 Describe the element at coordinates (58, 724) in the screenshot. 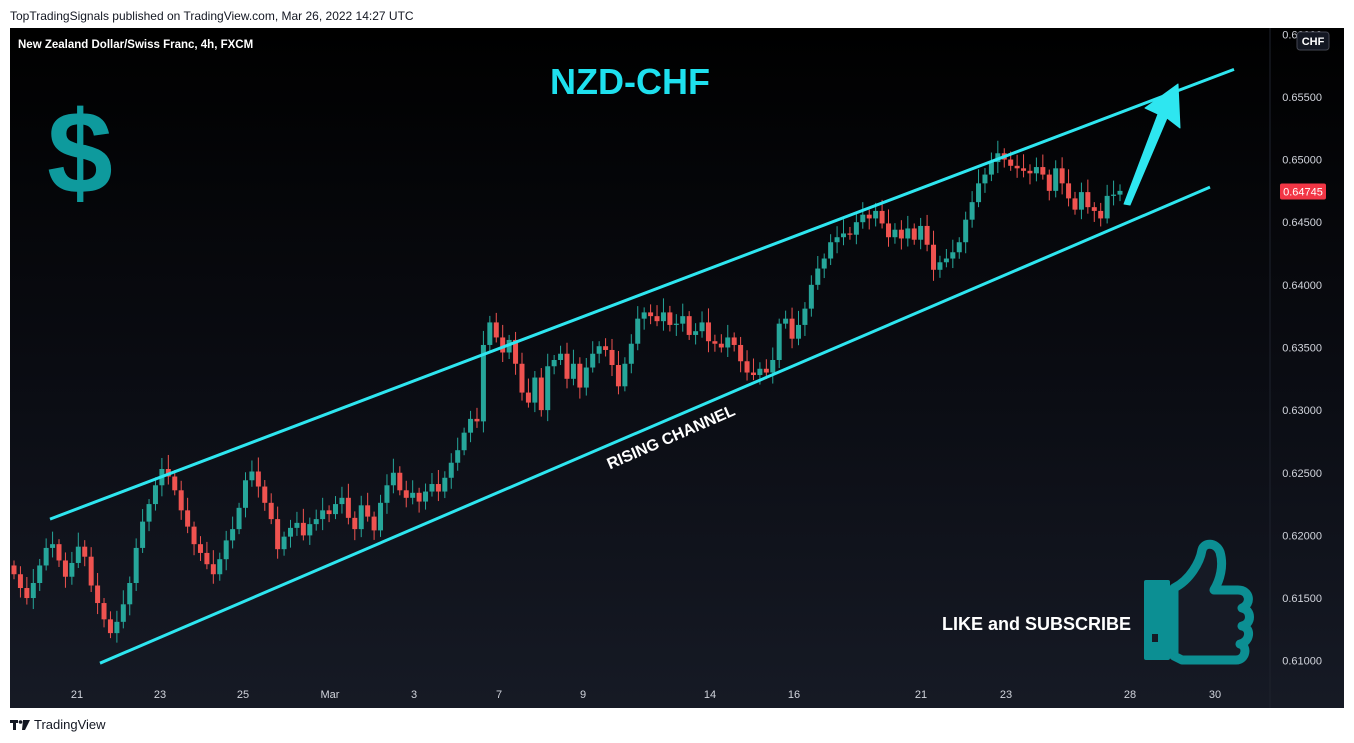

I see `tradingview-logo: TradingView` at that location.